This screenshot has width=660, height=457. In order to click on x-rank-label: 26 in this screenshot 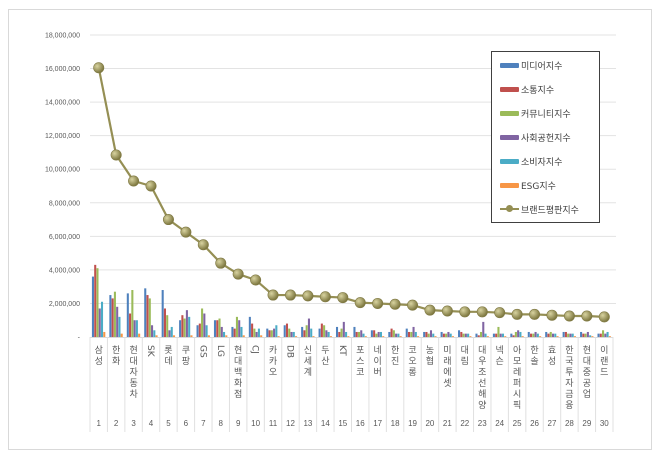, I will do `click(534, 423)`.